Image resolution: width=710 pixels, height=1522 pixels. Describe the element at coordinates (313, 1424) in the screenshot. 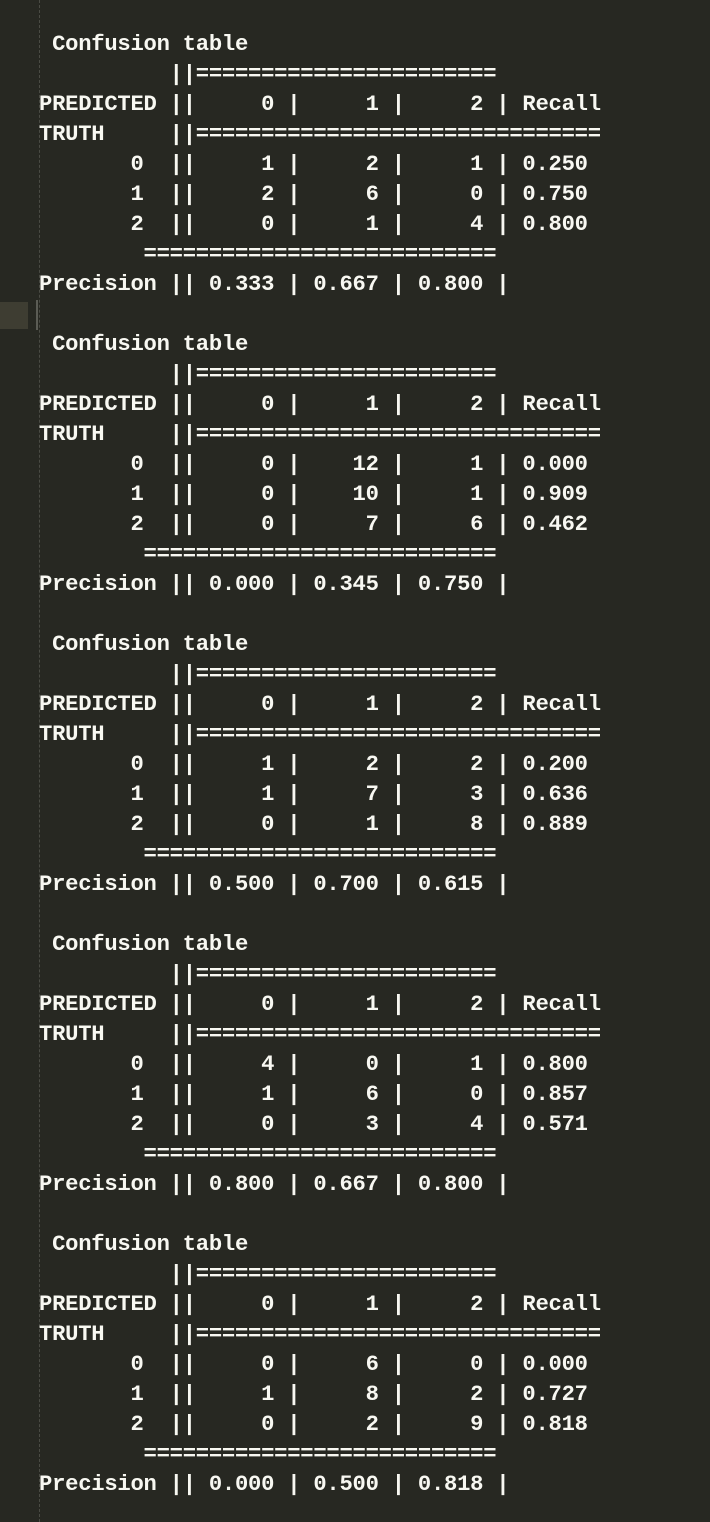

I see `table-row: 2 || 0 | 2 | 9 | 0.818` at that location.